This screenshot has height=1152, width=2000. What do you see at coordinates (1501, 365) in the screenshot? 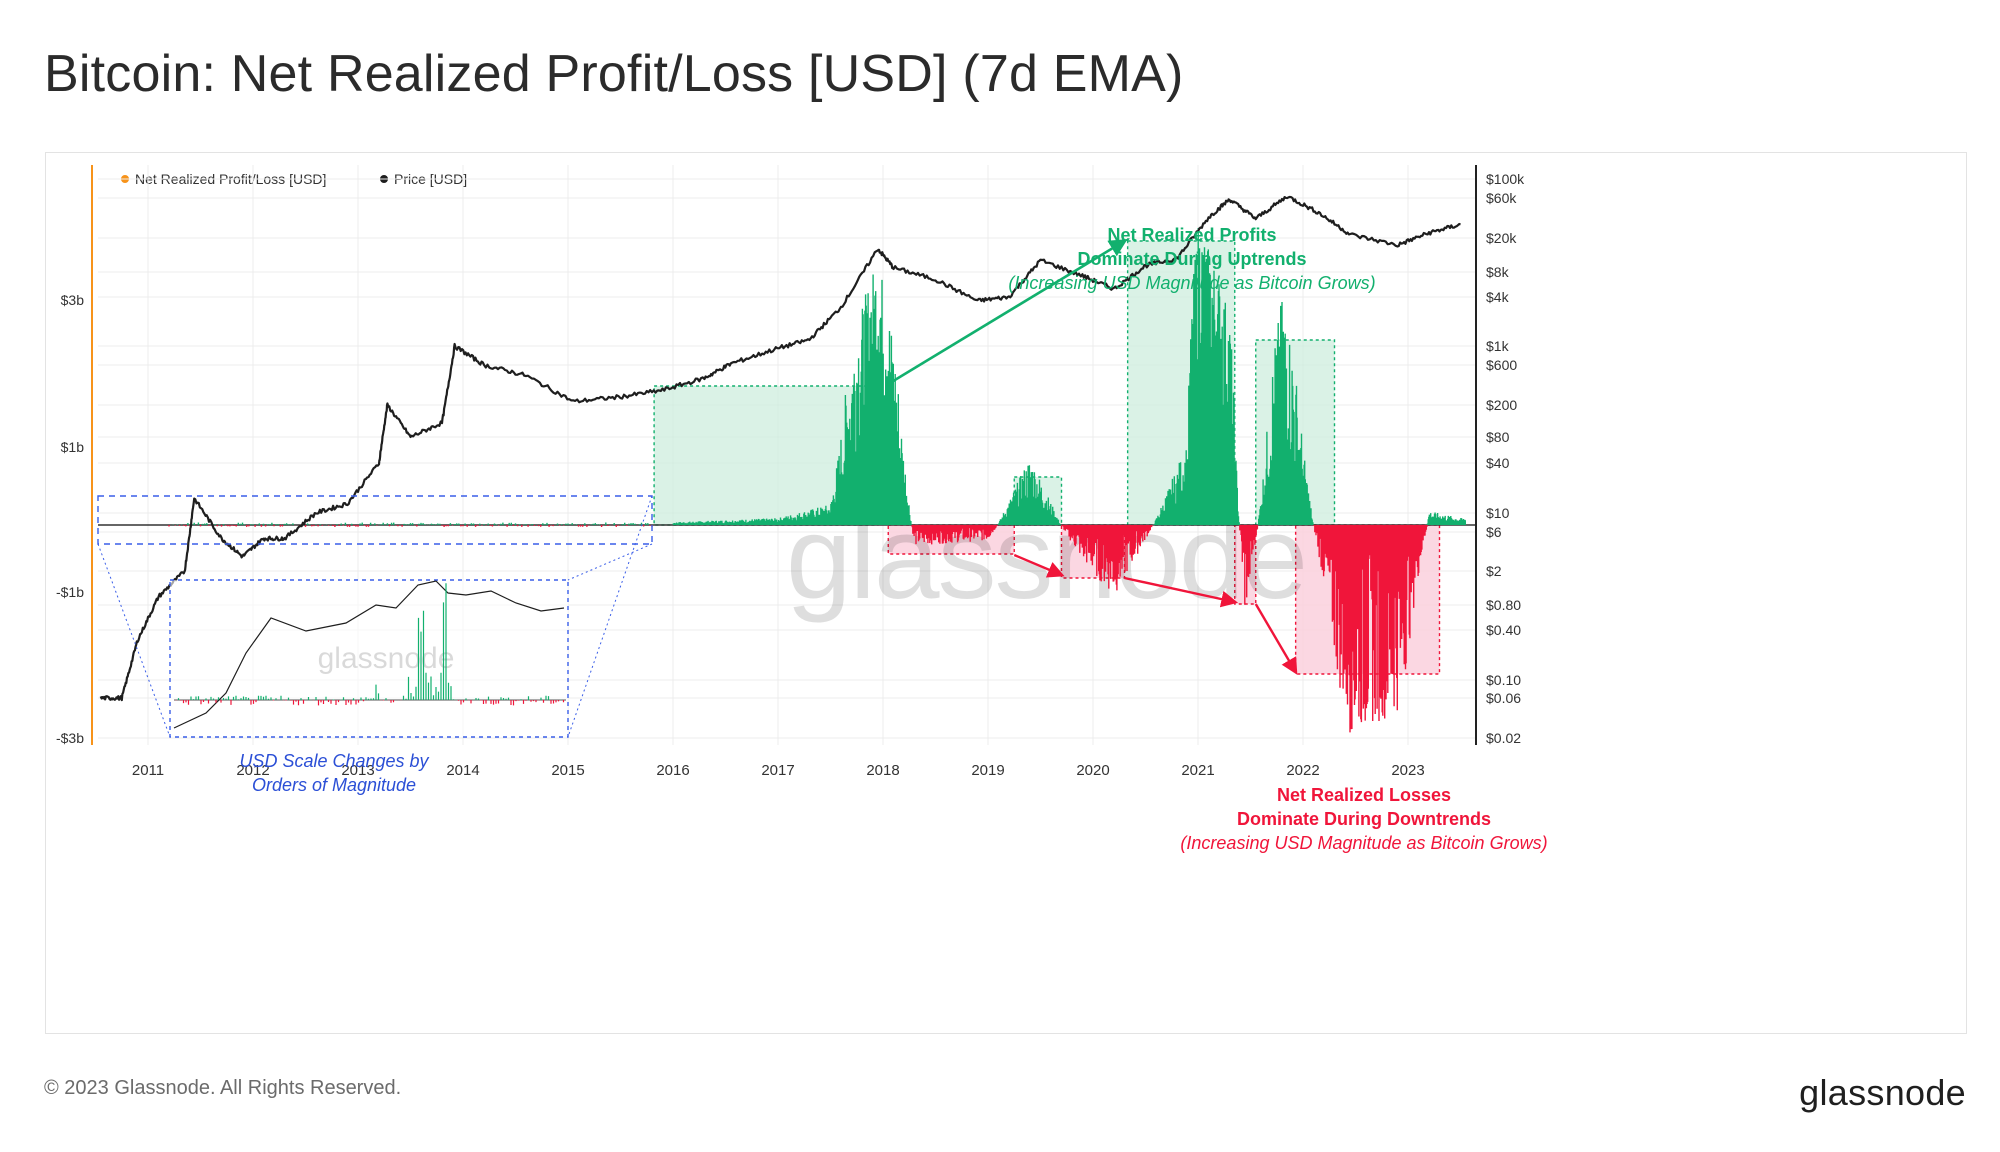
I see `right-axis-tick-label: $600` at bounding box center [1501, 365].